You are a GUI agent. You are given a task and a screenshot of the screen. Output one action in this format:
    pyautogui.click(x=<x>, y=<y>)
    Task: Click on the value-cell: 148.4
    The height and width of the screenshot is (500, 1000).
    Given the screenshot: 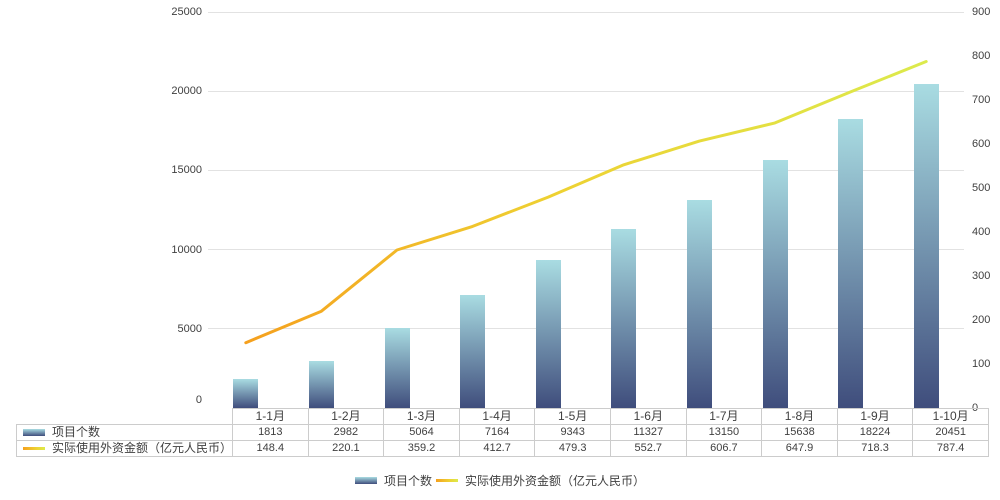 What is the action you would take?
    pyautogui.click(x=270, y=448)
    